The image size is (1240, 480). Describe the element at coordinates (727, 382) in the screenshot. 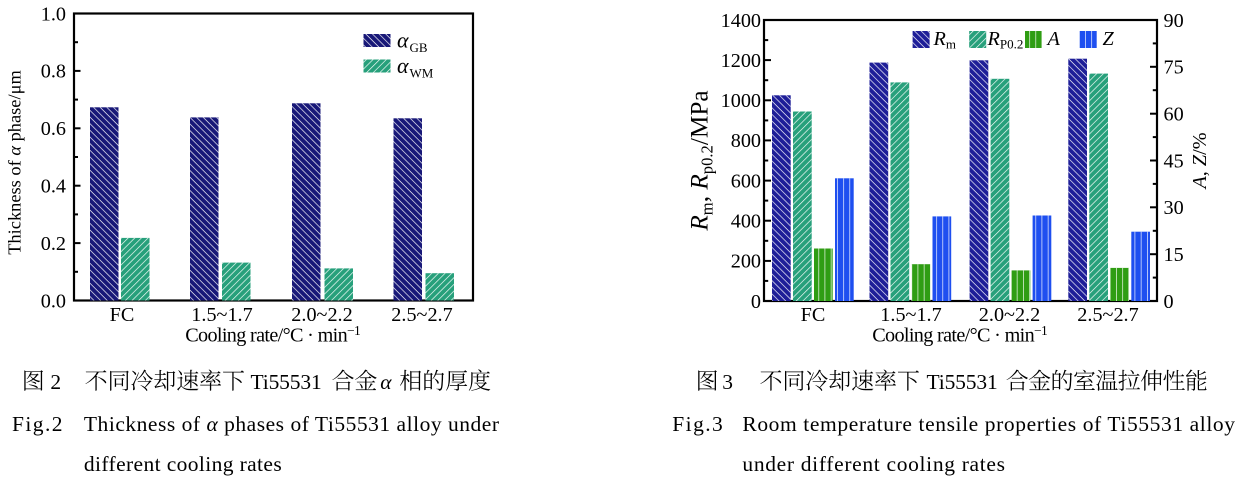

I see `svg-text: 3` at that location.